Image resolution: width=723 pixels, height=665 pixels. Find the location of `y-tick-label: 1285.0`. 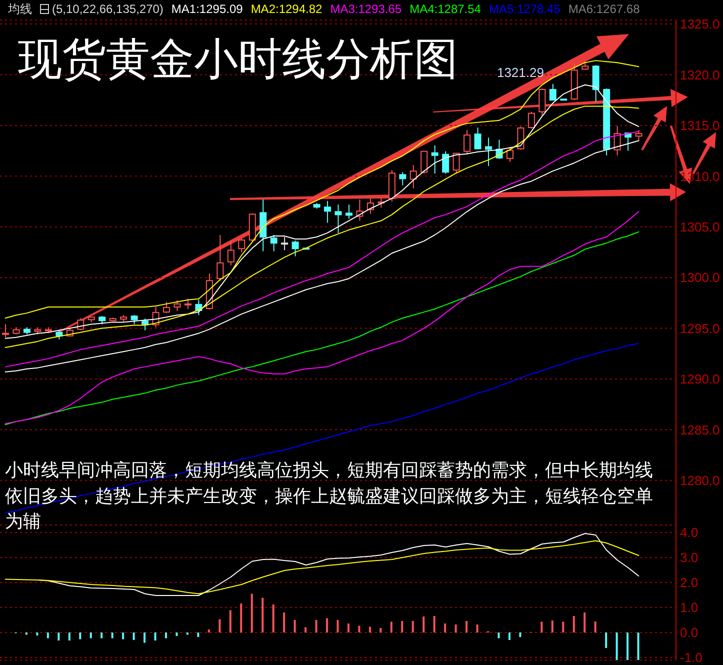

y-tick-label: 1285.0 is located at coordinates (700, 430).